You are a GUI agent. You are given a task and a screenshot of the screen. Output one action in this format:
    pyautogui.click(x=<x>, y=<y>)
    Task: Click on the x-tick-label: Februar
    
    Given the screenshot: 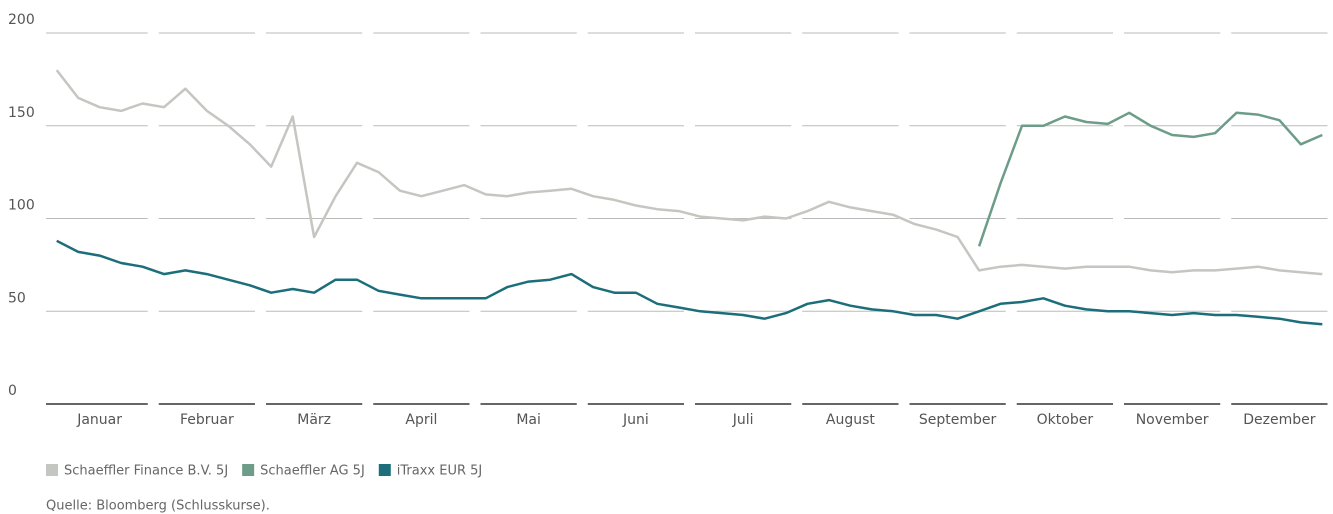 What is the action you would take?
    pyautogui.click(x=207, y=420)
    